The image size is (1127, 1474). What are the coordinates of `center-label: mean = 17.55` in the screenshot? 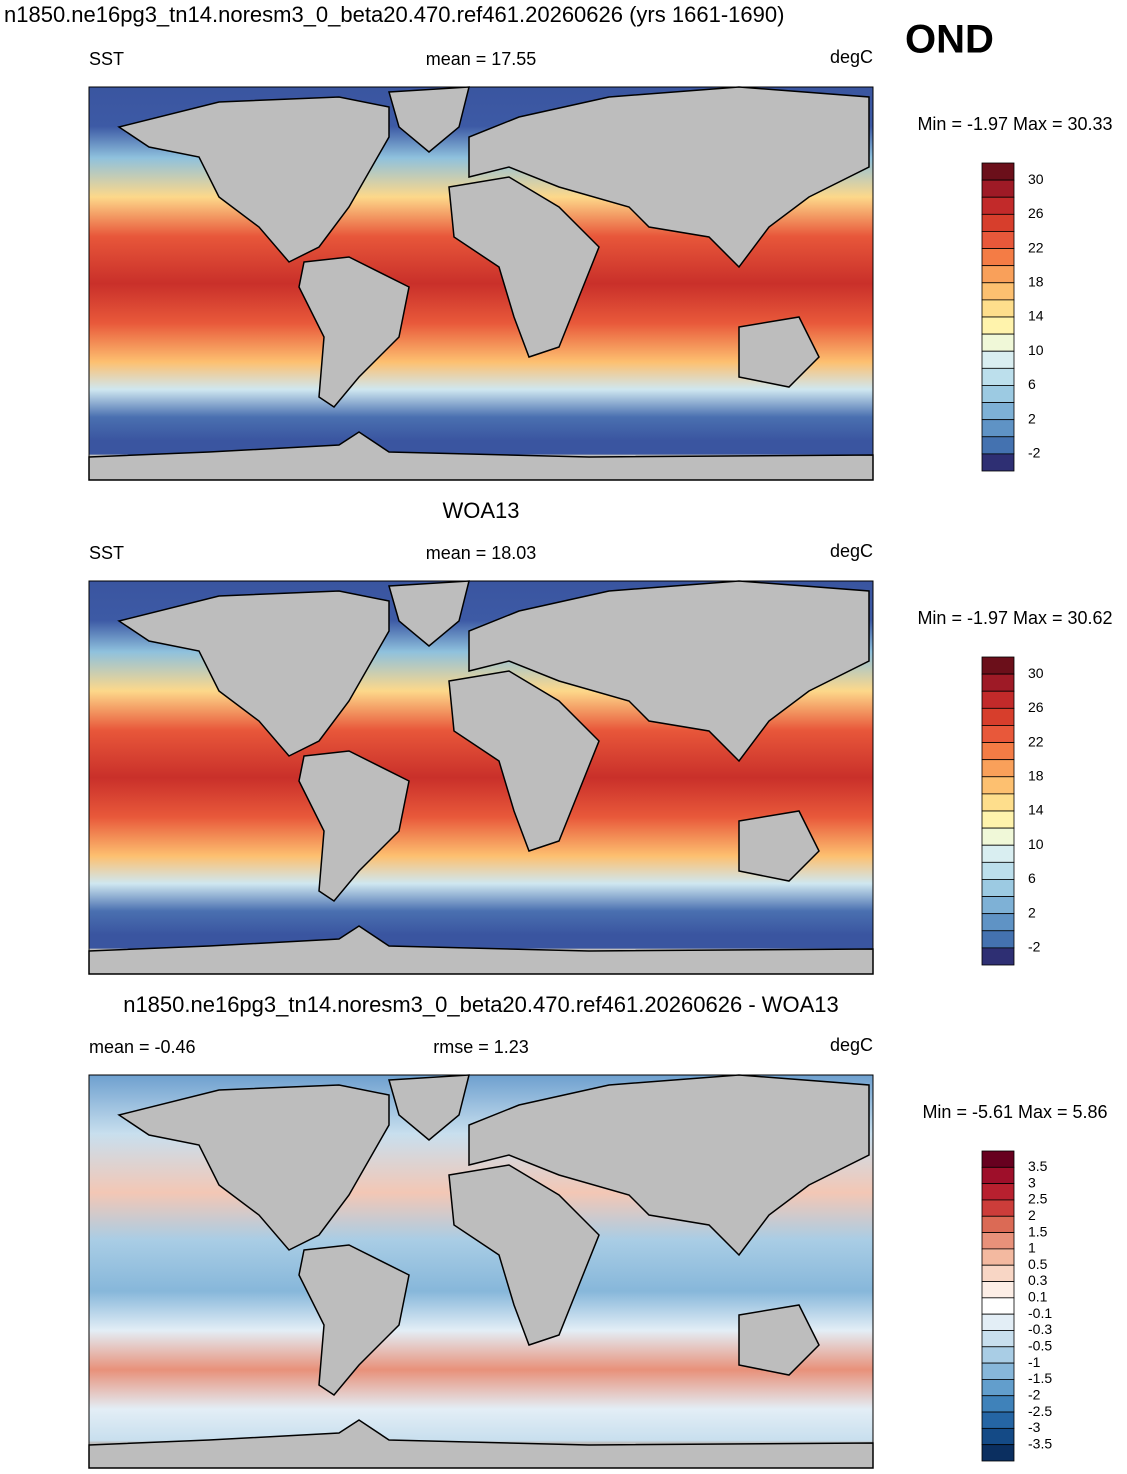 It's located at (481, 59).